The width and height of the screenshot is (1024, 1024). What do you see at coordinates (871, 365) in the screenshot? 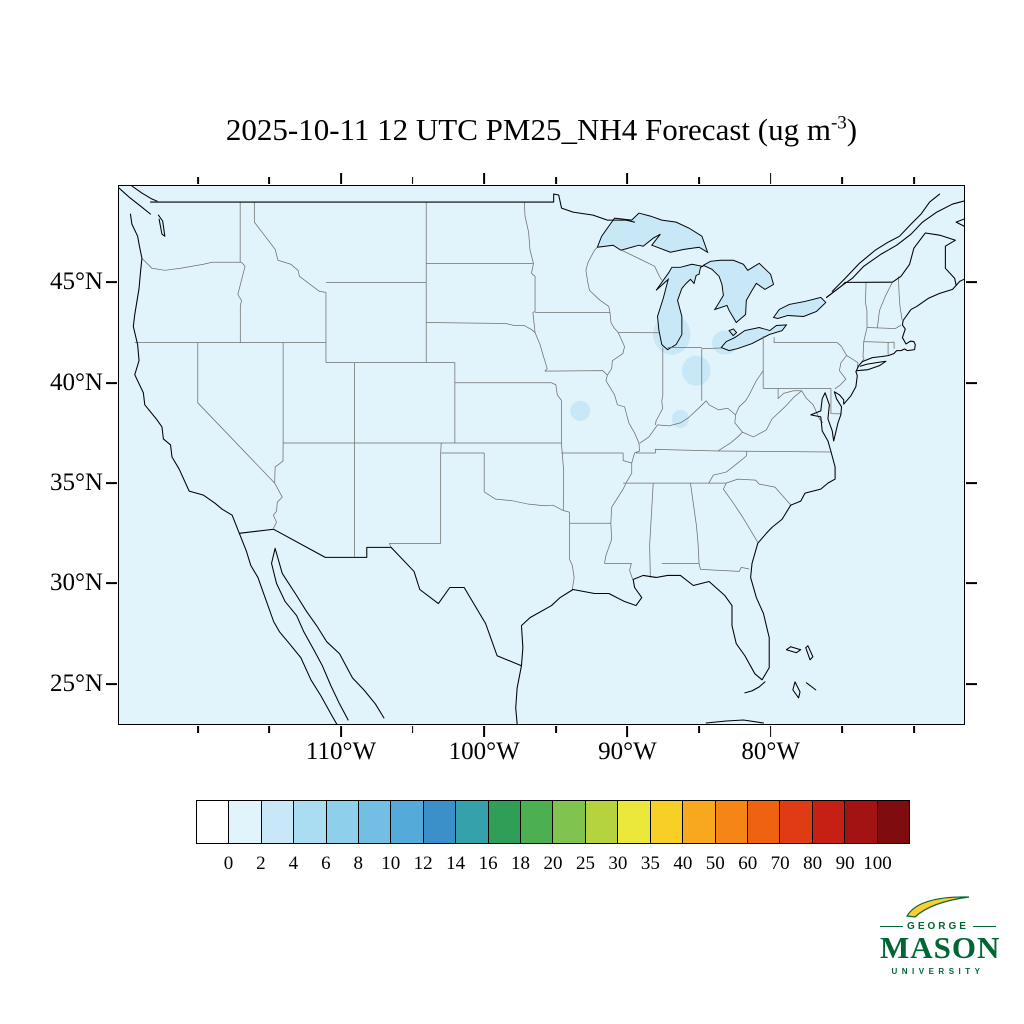
I see `long-island-coast` at bounding box center [871, 365].